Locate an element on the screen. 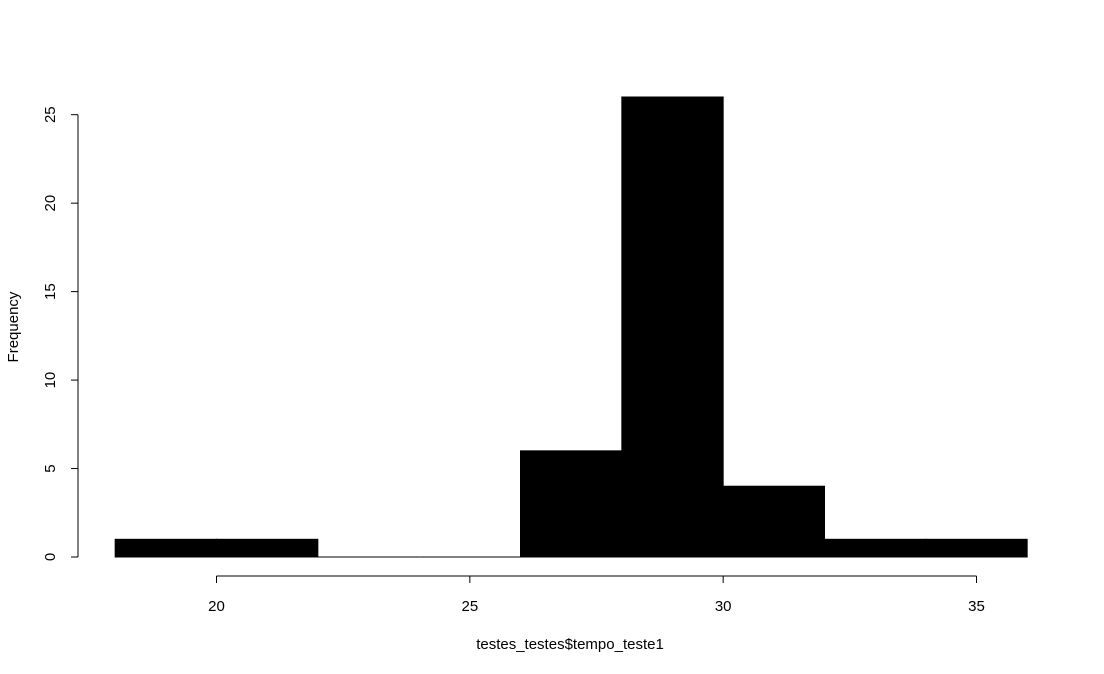 Image resolution: width=1104 pixels, height=674 pixels. y-tick-label: 25 is located at coordinates (50, 114).